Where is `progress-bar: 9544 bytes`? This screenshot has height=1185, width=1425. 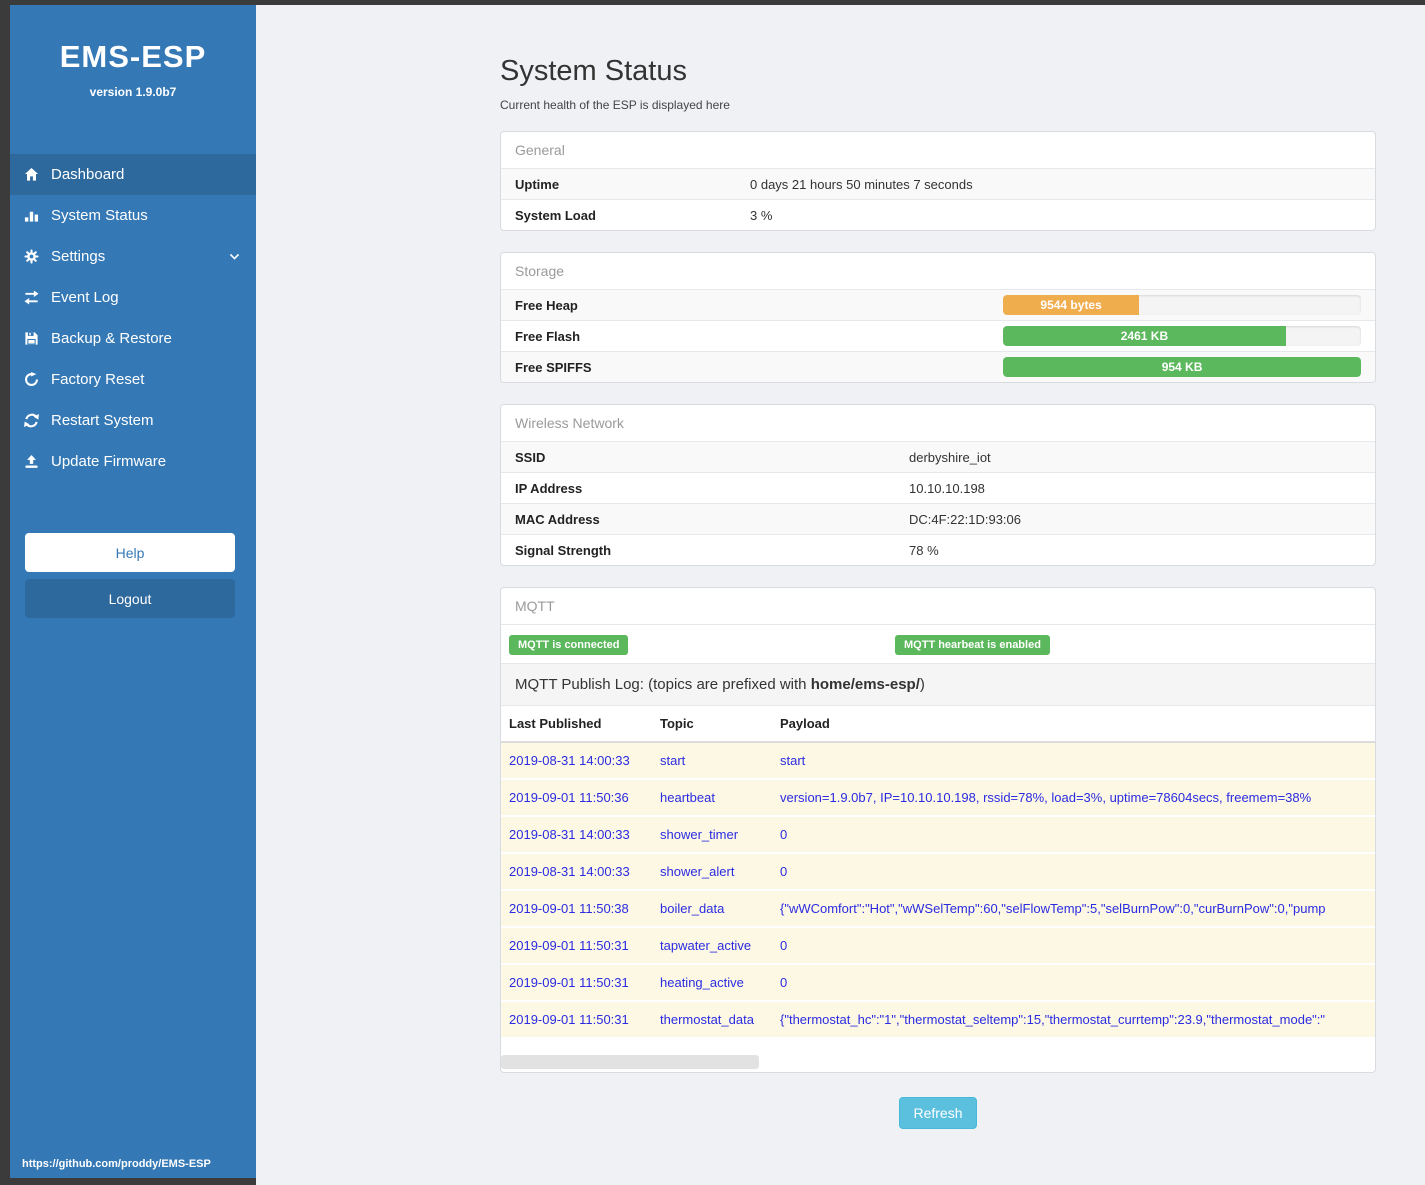
progress-bar: 9544 bytes is located at coordinates (1182, 305).